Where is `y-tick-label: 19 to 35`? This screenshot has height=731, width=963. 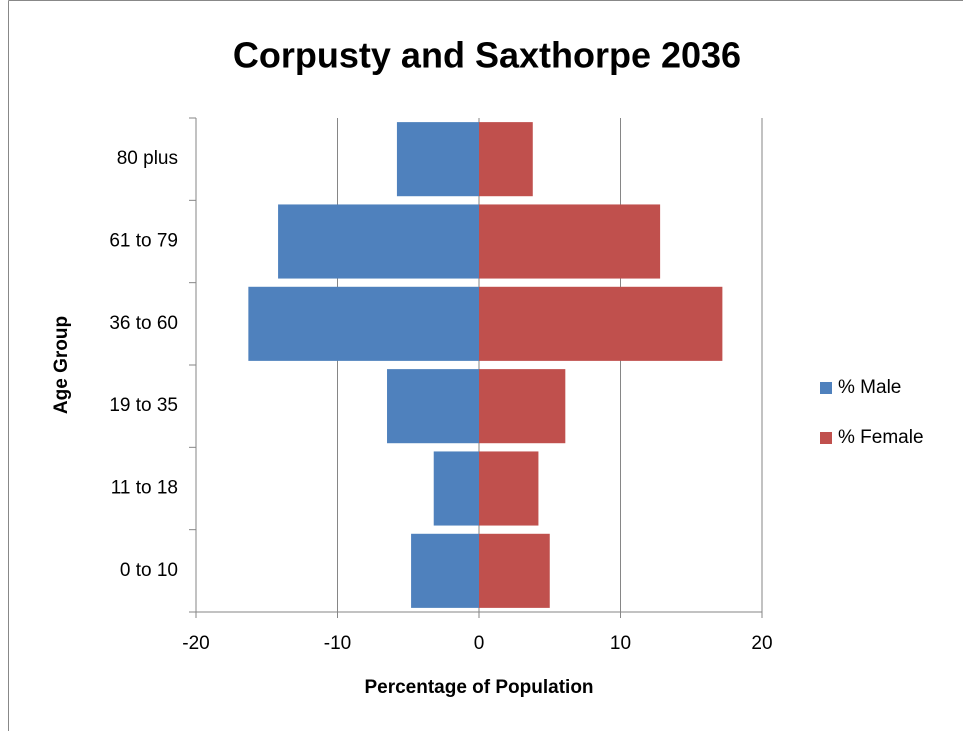 y-tick-label: 19 to 35 is located at coordinates (143, 405).